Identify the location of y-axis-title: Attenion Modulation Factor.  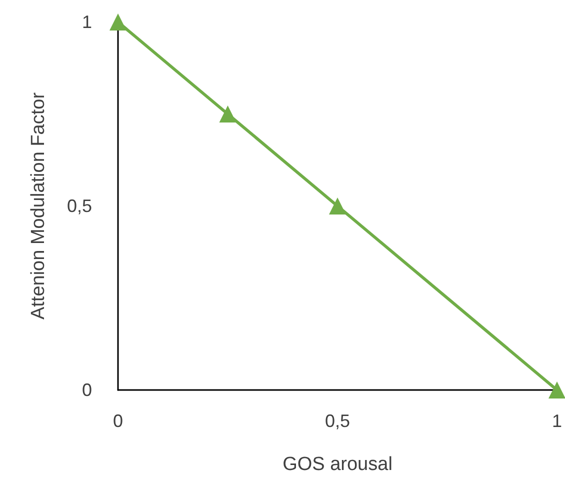
(38, 206).